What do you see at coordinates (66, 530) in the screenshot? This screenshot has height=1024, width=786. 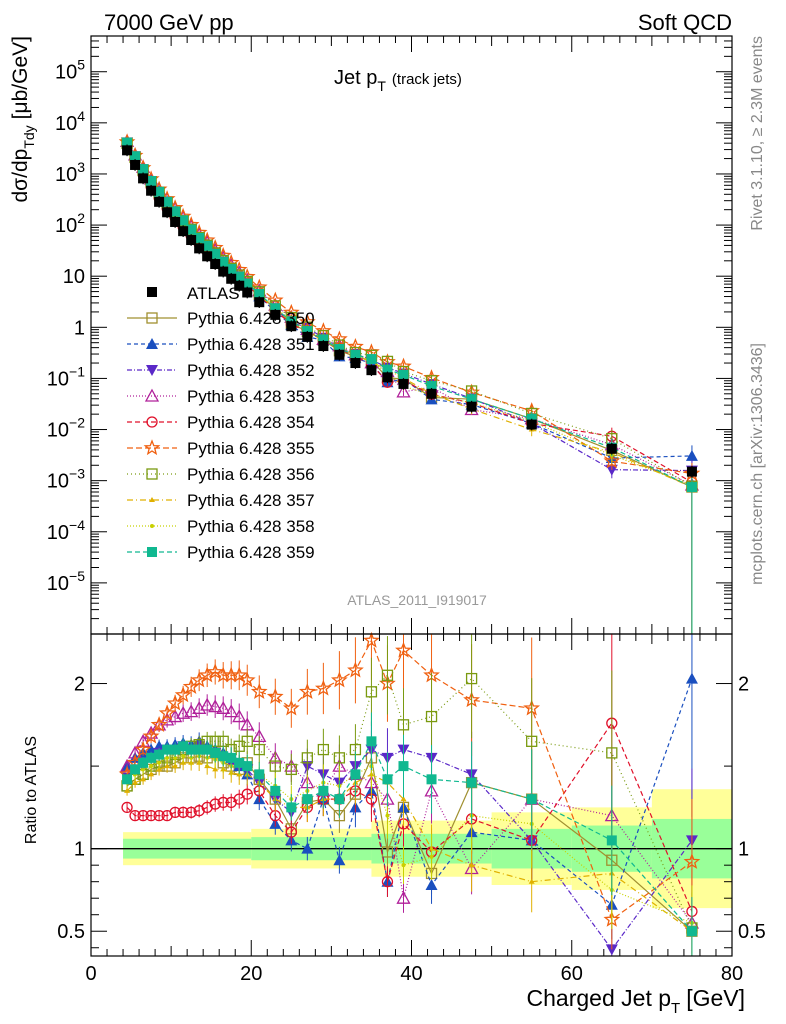 I see `main-tick-label: 10⁻⁴` at bounding box center [66, 530].